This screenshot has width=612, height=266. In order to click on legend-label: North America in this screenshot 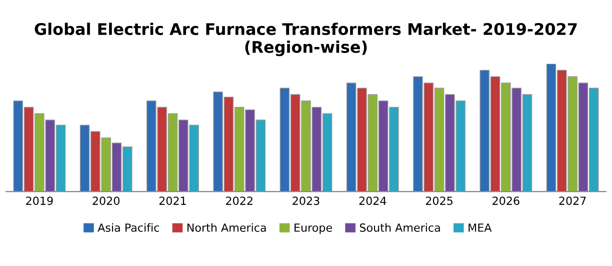, I will do `click(226, 227)`.